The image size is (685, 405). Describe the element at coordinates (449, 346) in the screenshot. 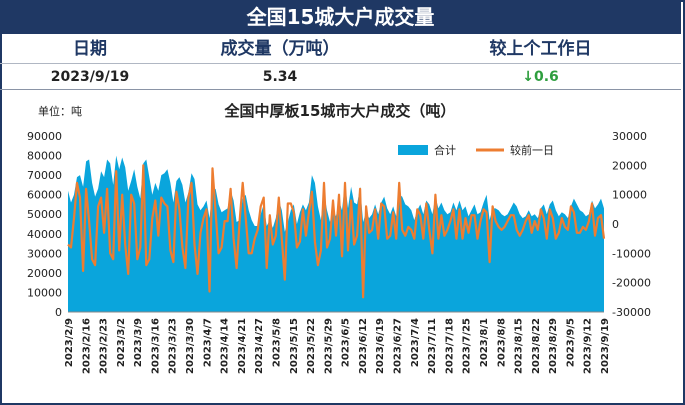

I see `x-tick-label: 2023/7/18` at that location.